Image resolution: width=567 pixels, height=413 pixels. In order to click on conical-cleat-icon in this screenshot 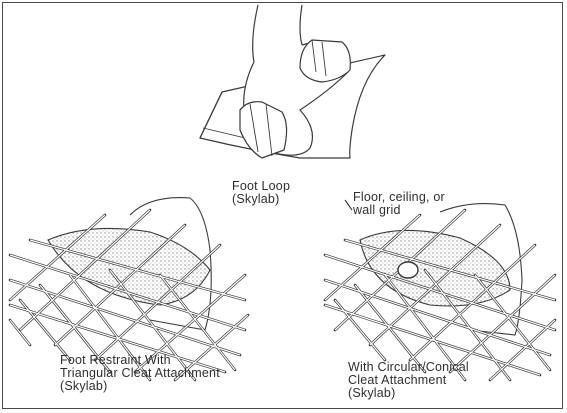, I will do `click(408, 270)`.